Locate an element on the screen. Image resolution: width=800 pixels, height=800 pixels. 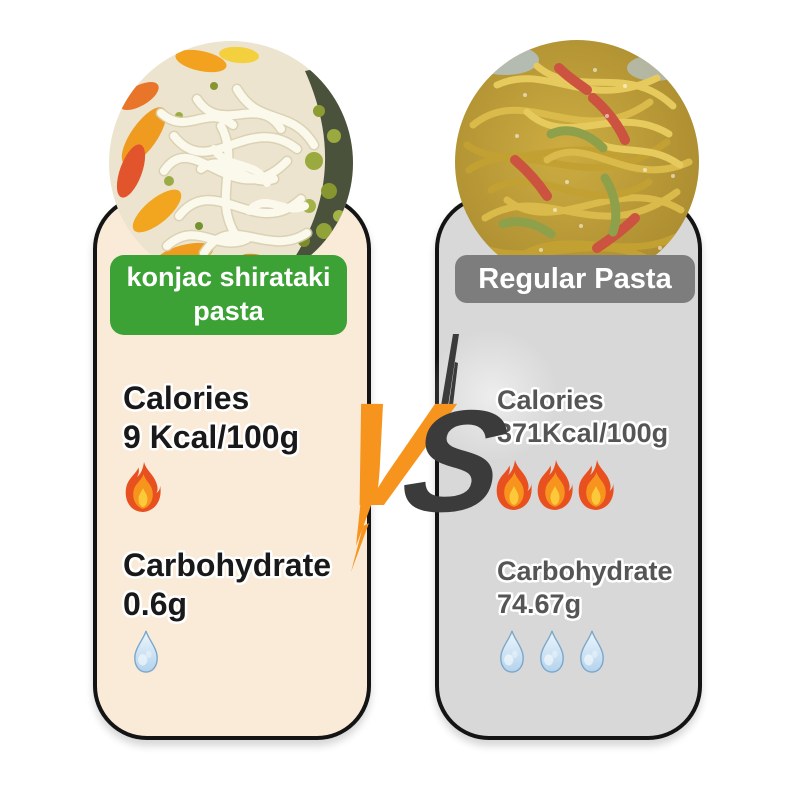
shirataki-photo is located at coordinates (231, 163).